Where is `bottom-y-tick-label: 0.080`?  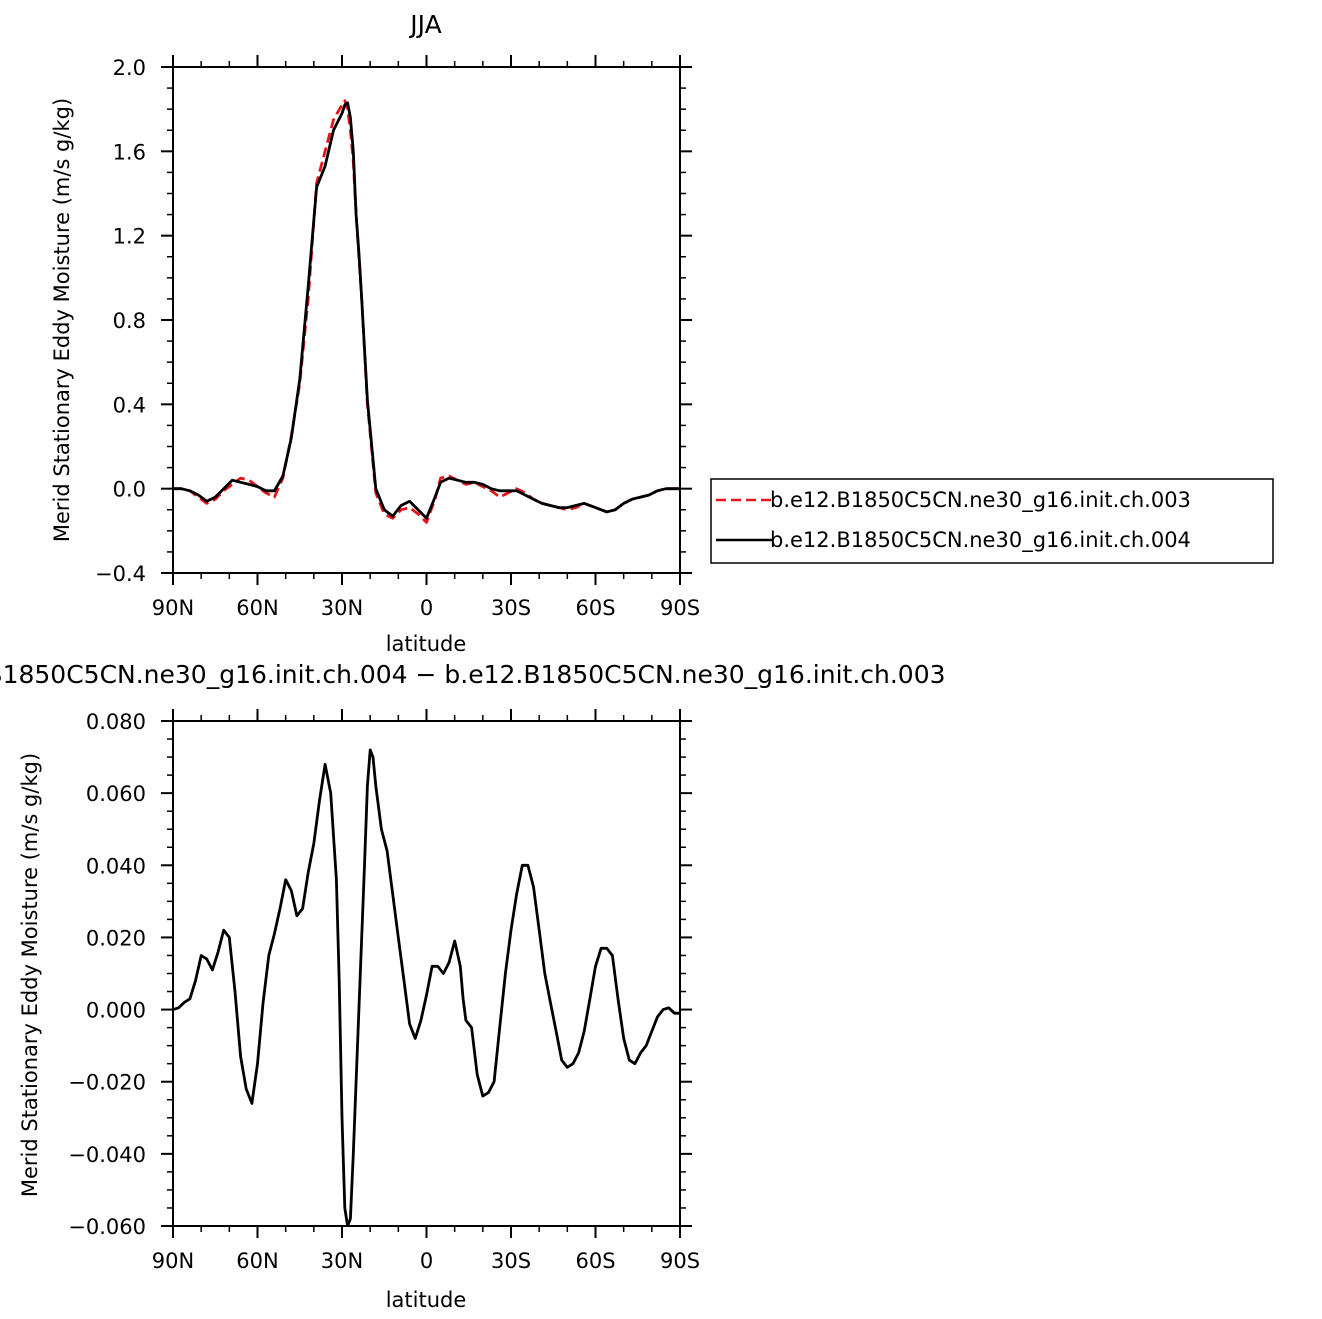
bottom-y-tick-label: 0.080 is located at coordinates (116, 722).